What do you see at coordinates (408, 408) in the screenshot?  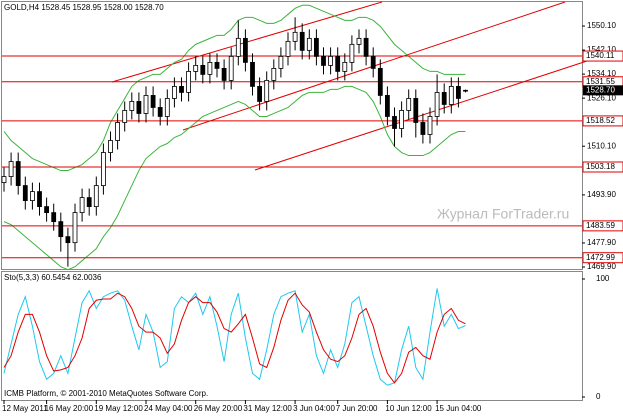 I see `x-tick-label: 10 Jun 12:00` at bounding box center [408, 408].